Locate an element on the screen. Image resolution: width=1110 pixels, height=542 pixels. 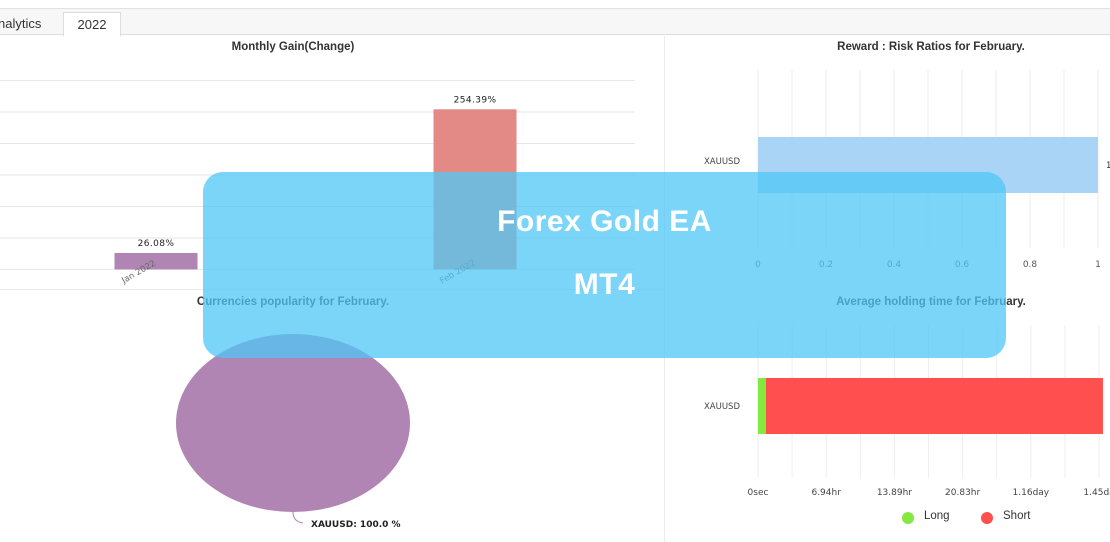
hold-bar-long is located at coordinates (762, 406).